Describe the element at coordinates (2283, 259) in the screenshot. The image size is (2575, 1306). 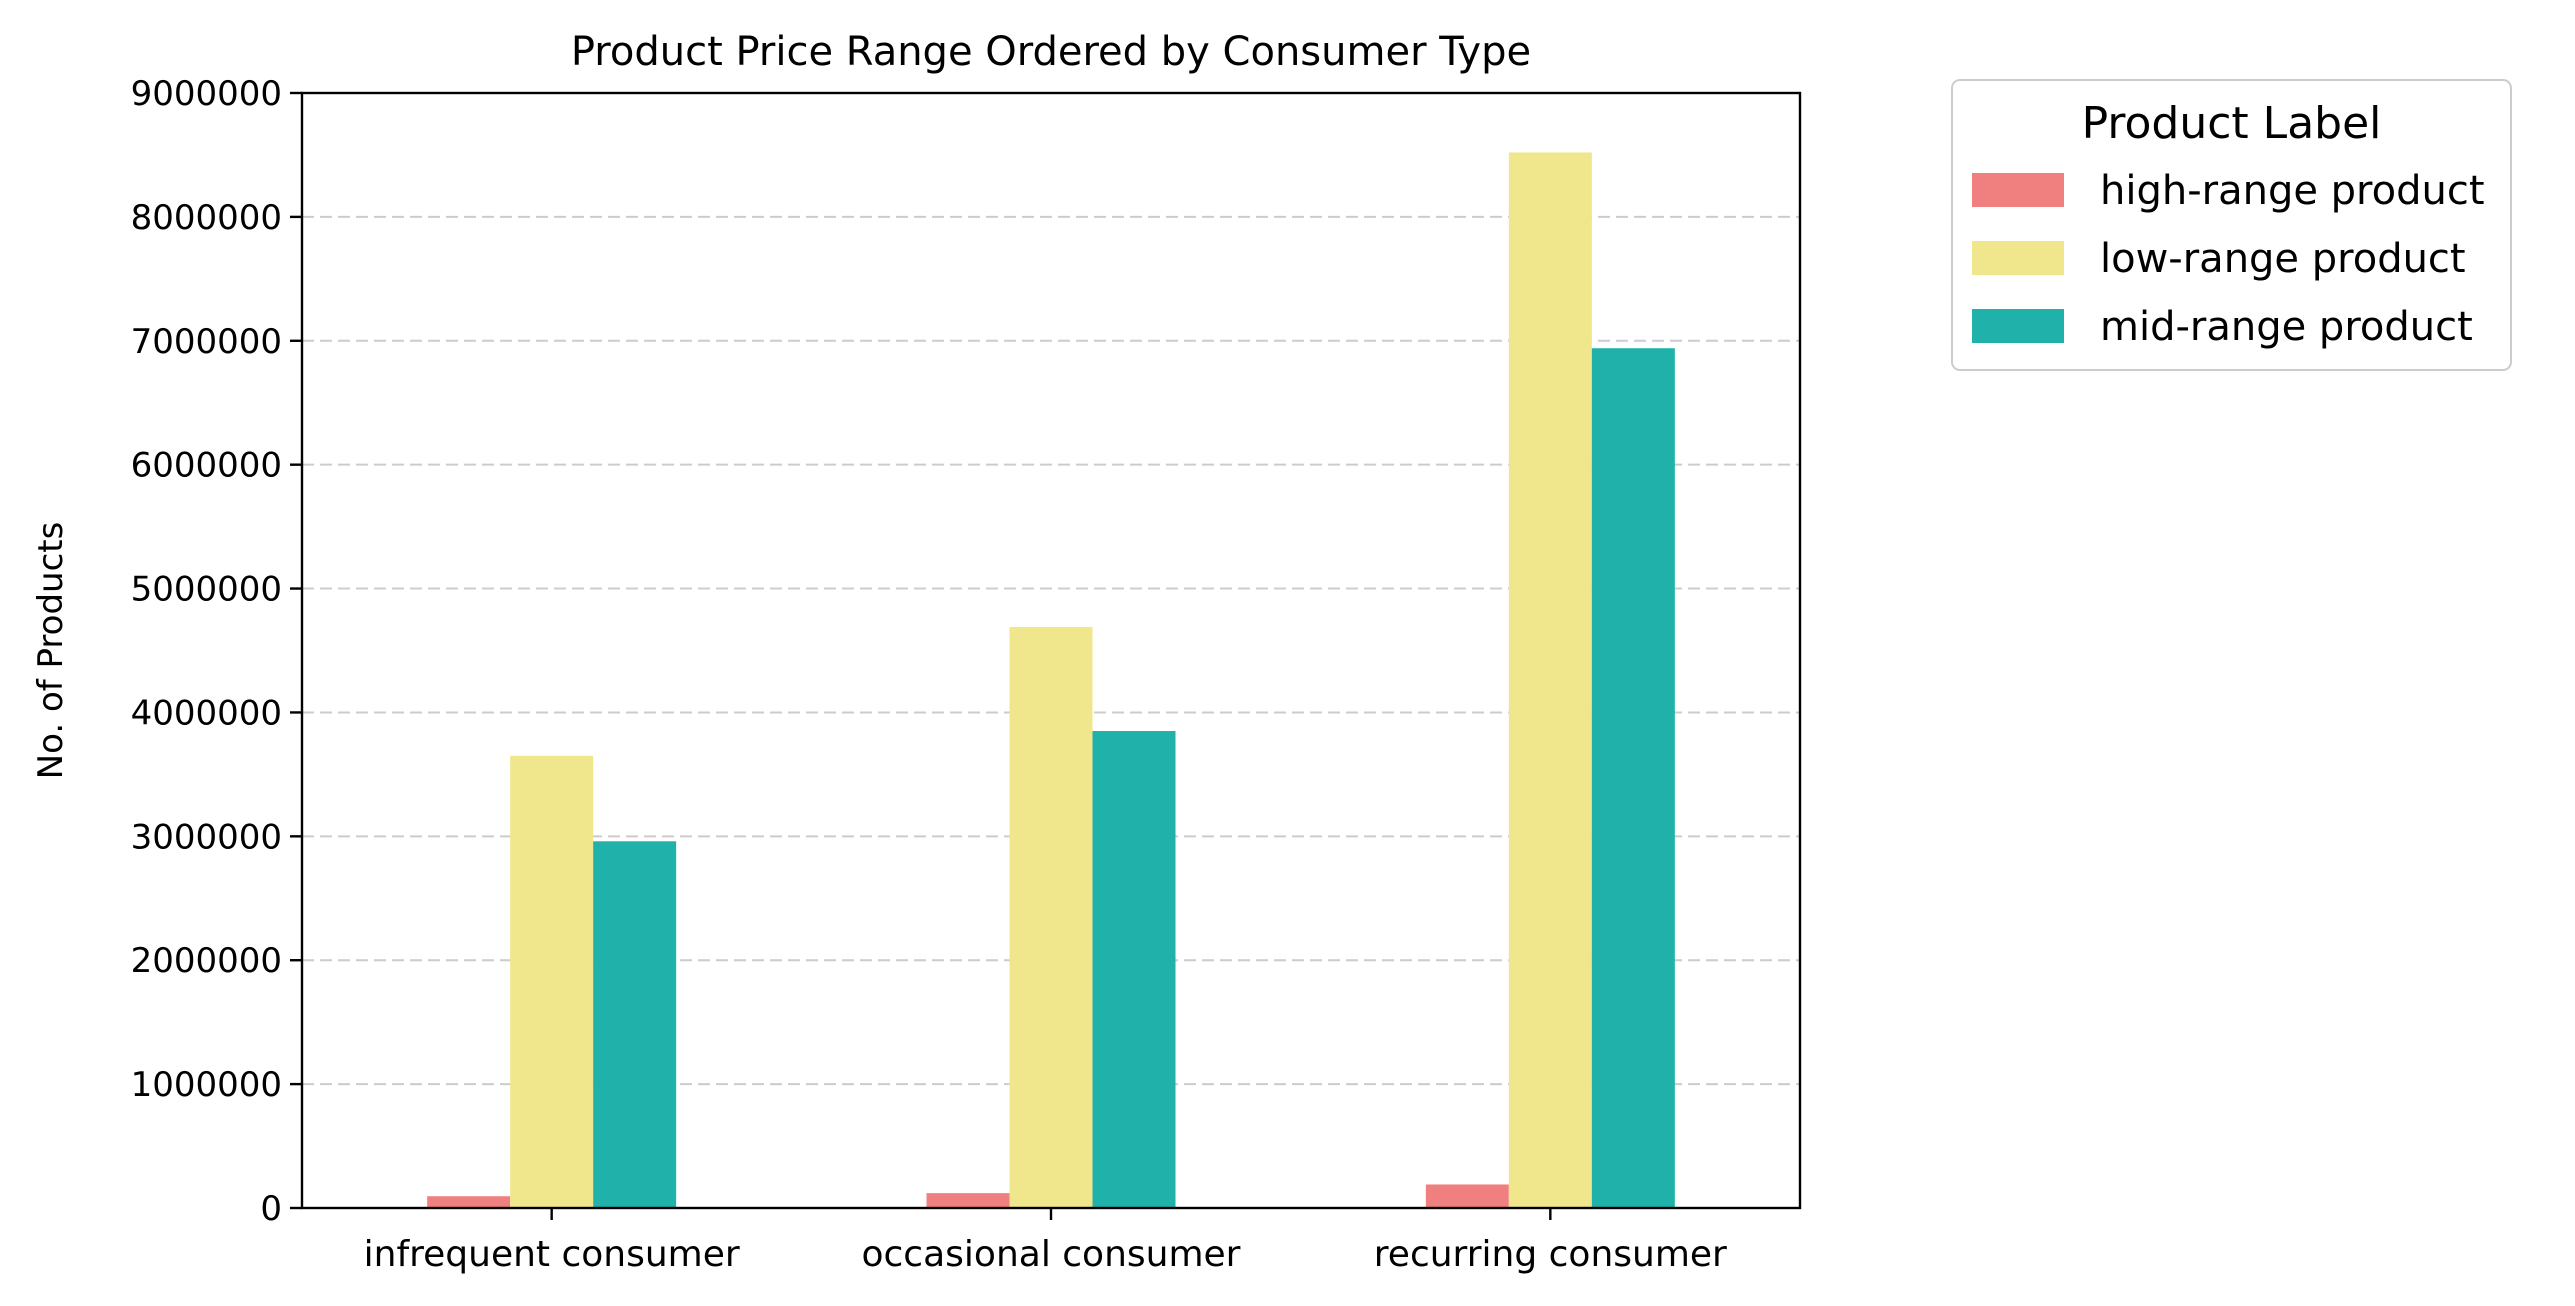
I see `legend-label: low-range product` at that location.